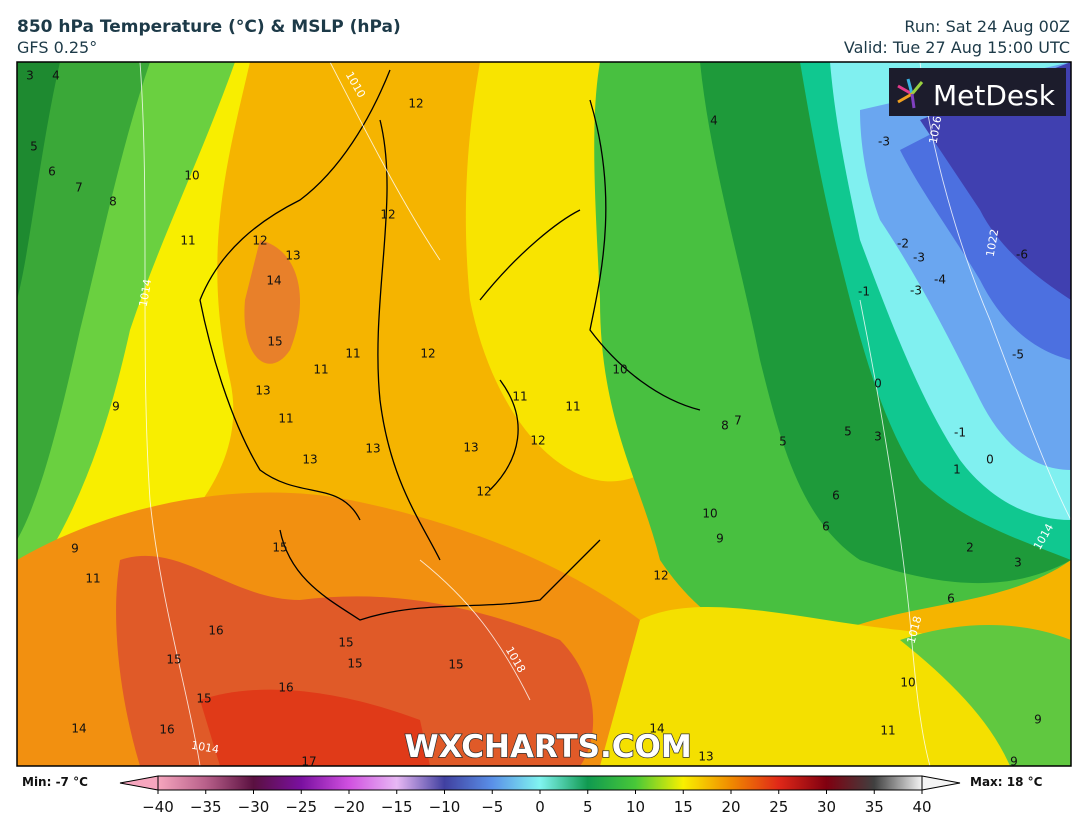 The image size is (1088, 837). I want to click on max-label: Max: 18 °C, so click(1006, 782).